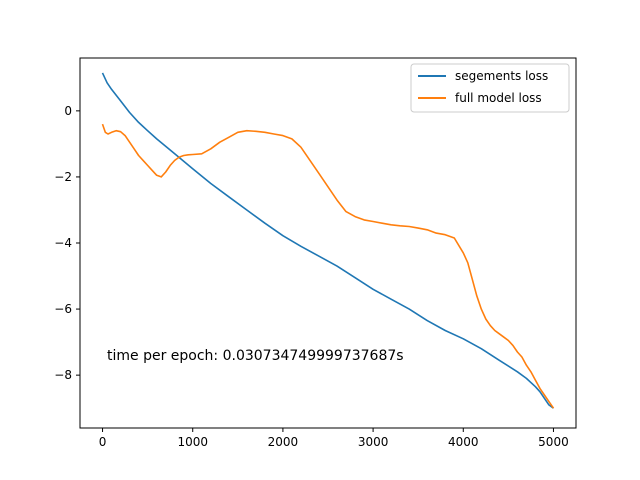 The height and width of the screenshot is (480, 640). I want to click on time-per-epoch-annotation: time per epoch: 0.030734749999737687s, so click(255, 356).